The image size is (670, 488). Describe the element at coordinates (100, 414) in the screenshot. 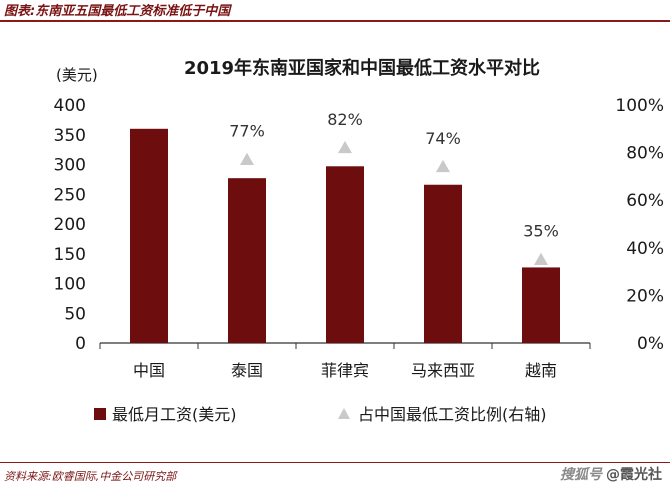

I see `legend-bar-swatch` at that location.